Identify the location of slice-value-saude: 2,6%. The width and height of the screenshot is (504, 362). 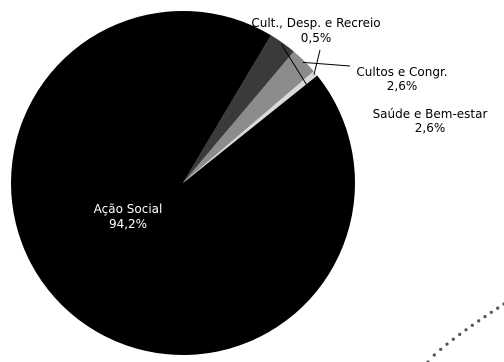
(430, 128).